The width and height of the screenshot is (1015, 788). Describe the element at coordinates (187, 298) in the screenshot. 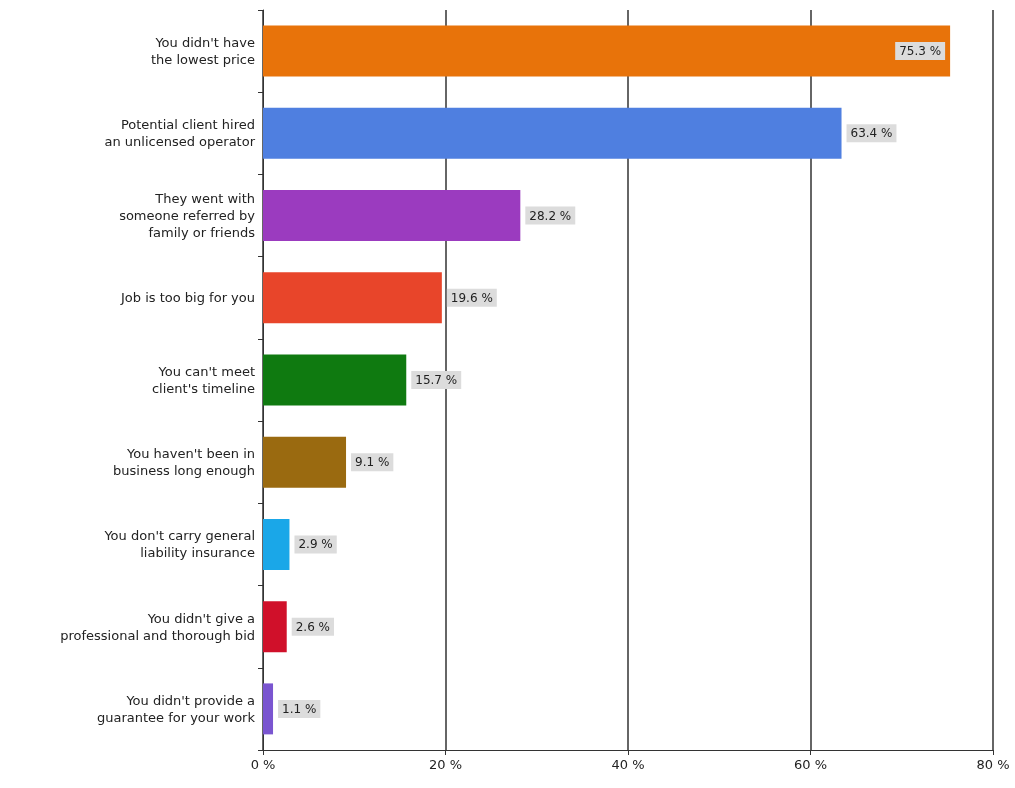

I see `y-tick-label: Job is too big for you` at that location.